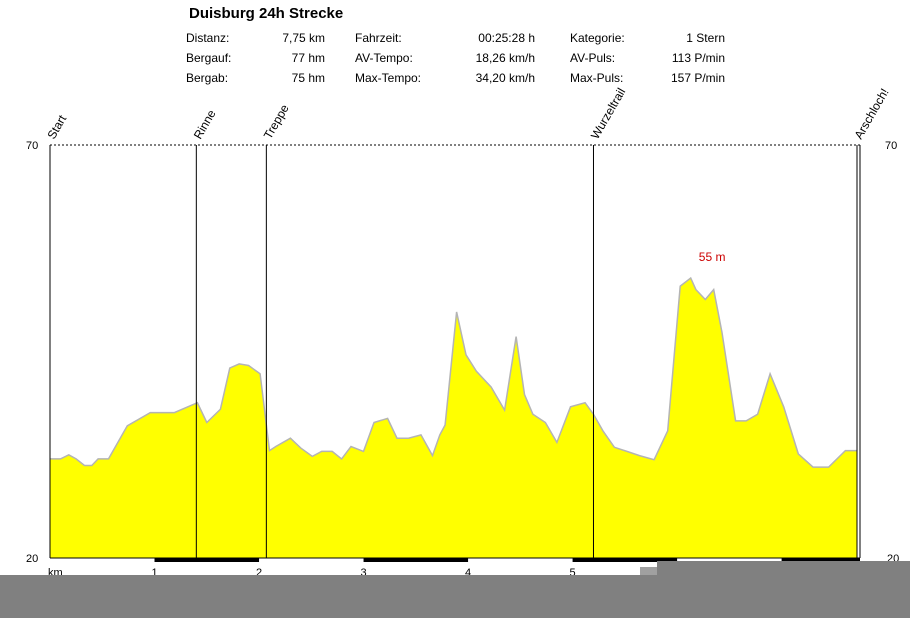 This screenshot has width=910, height=618. I want to click on y-tick-label-top-left: 70, so click(32, 146).